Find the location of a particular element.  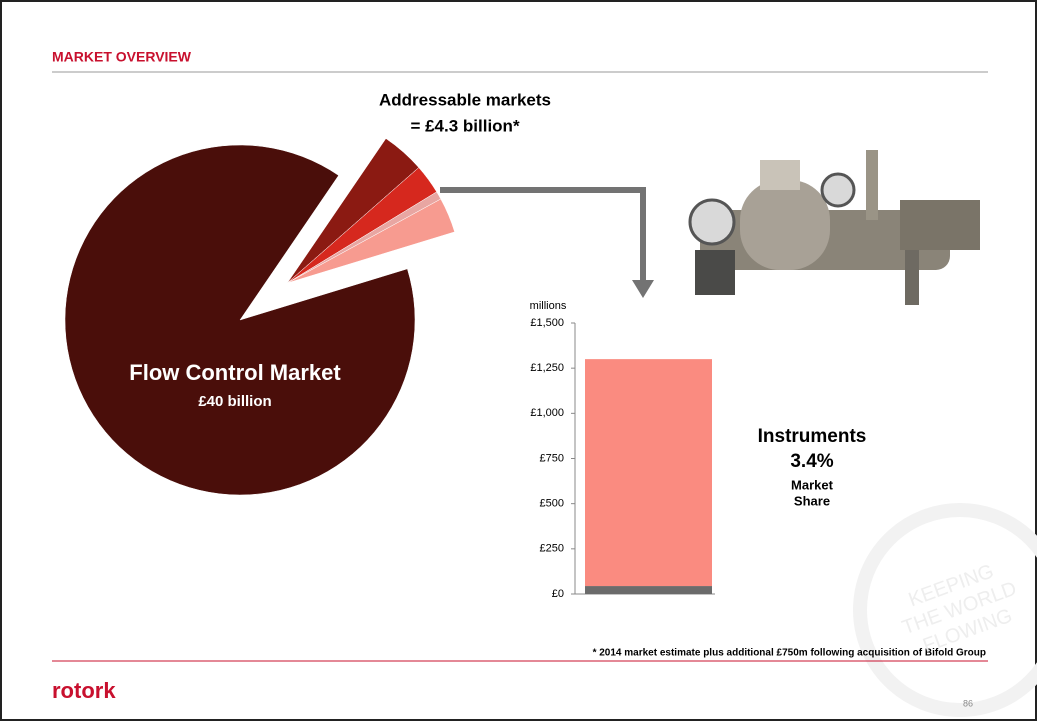

y-tick-label: £250 is located at coordinates (552, 549).